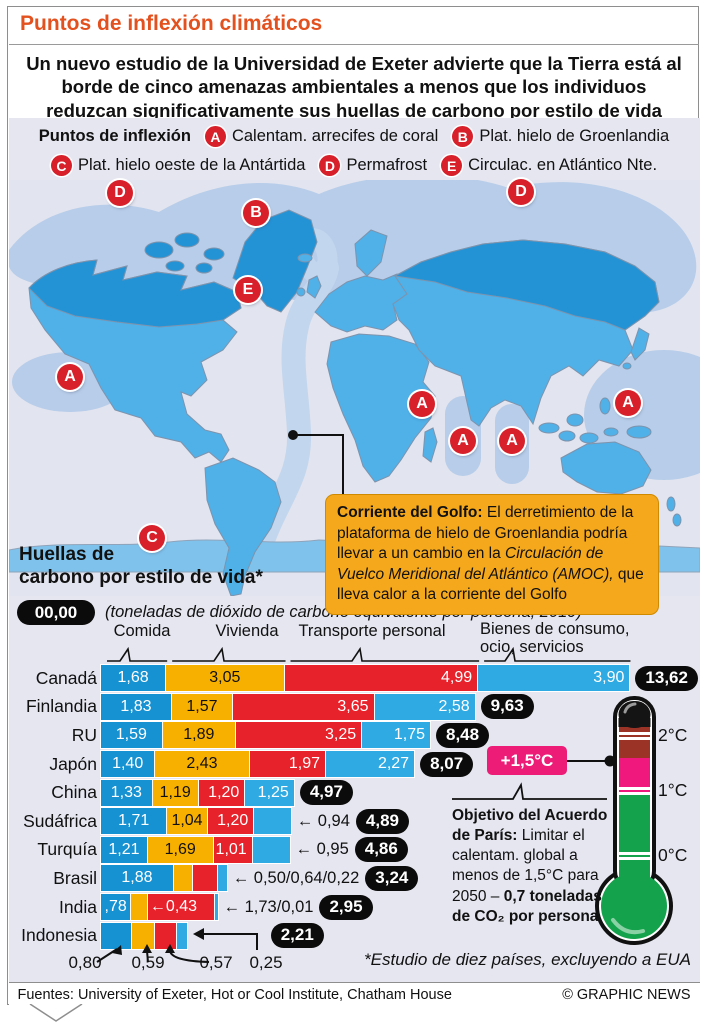  Describe the element at coordinates (410, 512) in the screenshot. I see `callout-bold: Corriente del Golfo:` at that location.